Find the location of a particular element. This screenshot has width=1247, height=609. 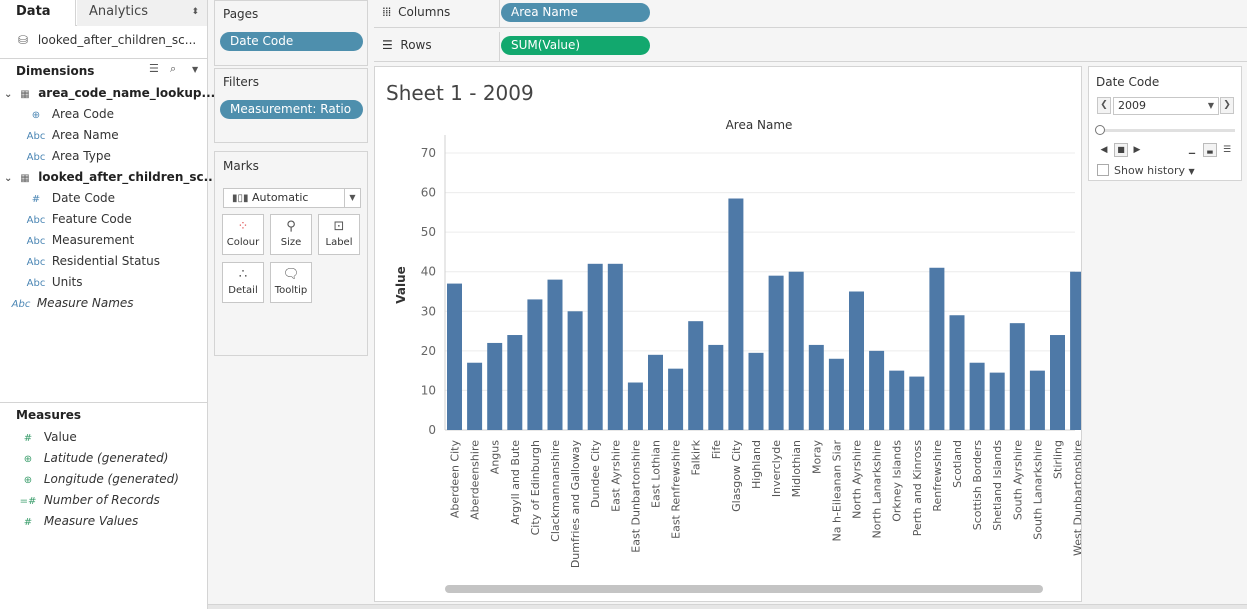

measures-title: Measures is located at coordinates (49, 415).